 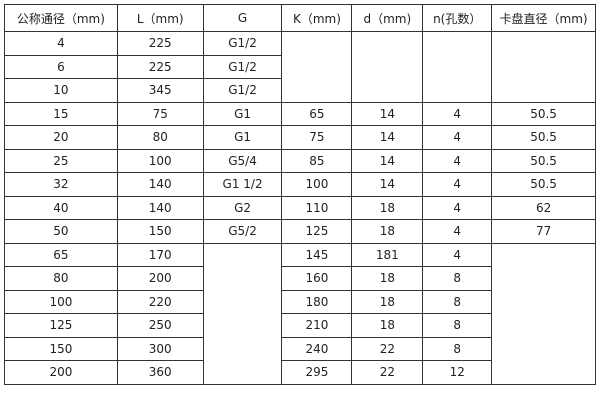 I want to click on table-row: 150 300 240 22 8, so click(x=300, y=348).